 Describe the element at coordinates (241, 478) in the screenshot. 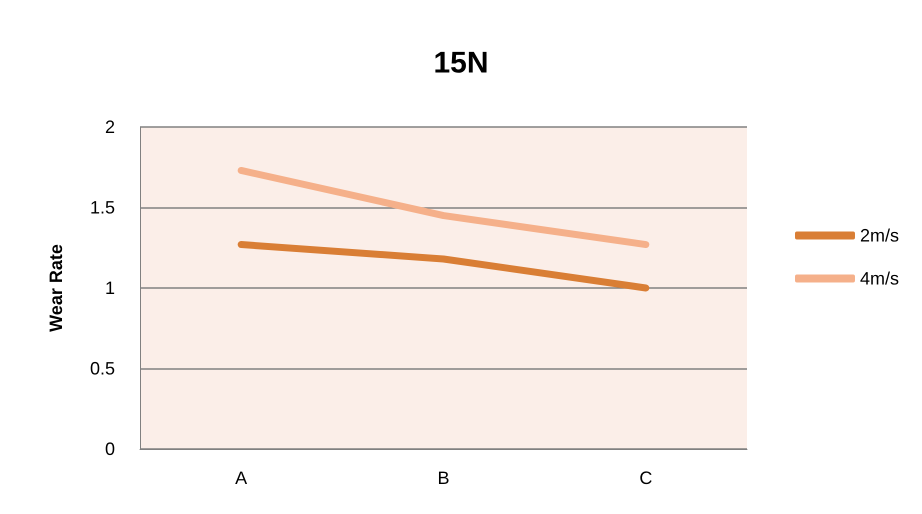

I see `x-tick-label: A` at that location.